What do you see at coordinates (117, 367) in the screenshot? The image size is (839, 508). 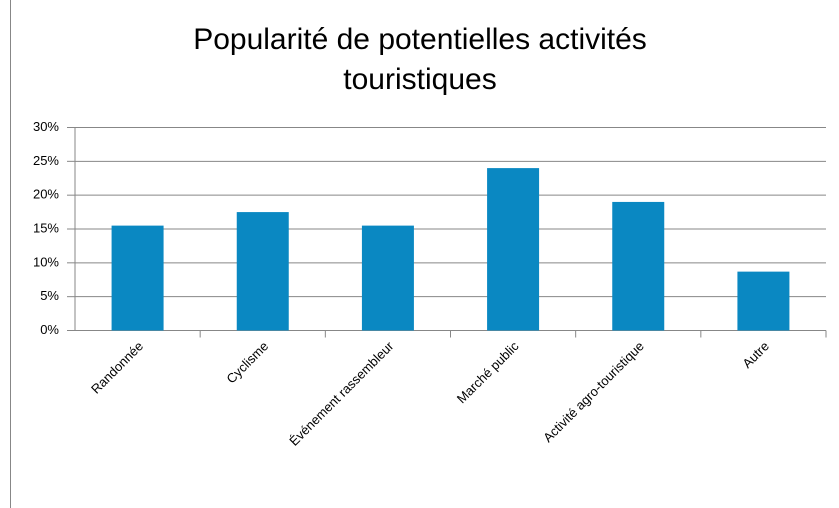 I see `x-tick-label: Randonnée` at bounding box center [117, 367].